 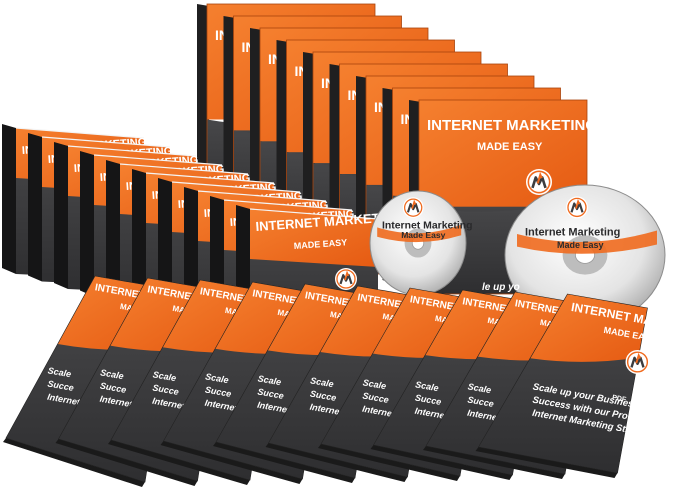 I want to click on dvd-title: INTERNET MARKETING, so click(x=512, y=125).